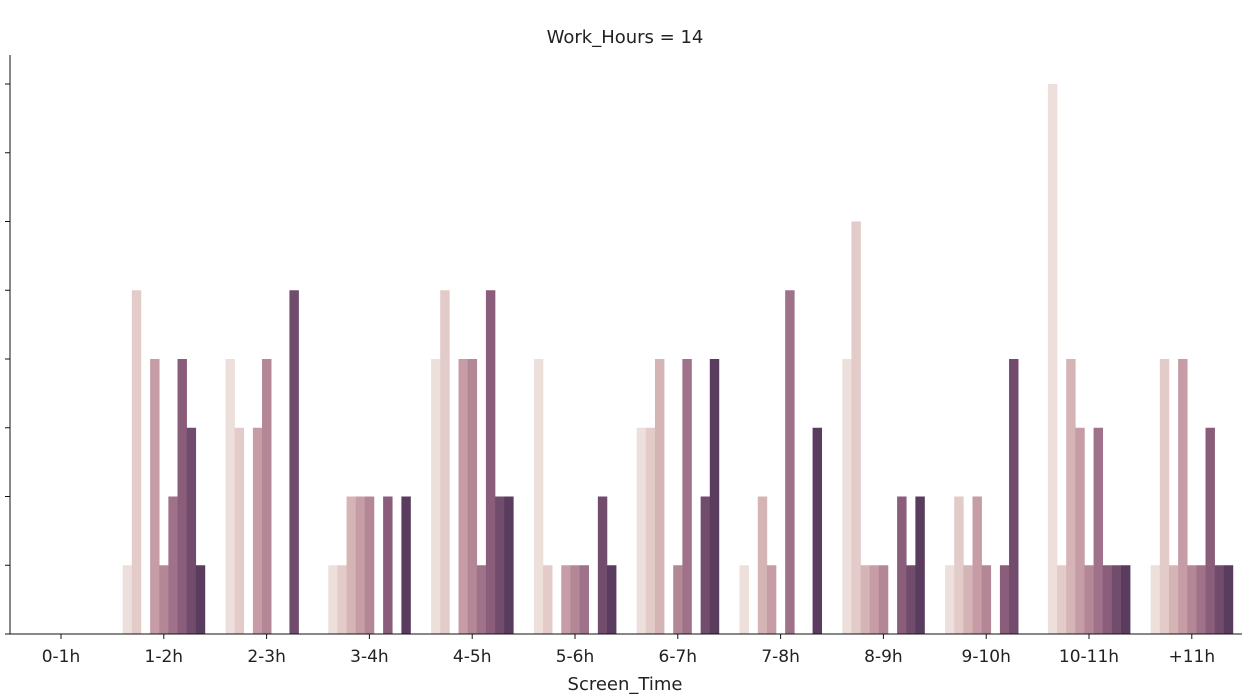  What do you see at coordinates (472, 657) in the screenshot?
I see `x-tick-label: 4-5h` at bounding box center [472, 657].